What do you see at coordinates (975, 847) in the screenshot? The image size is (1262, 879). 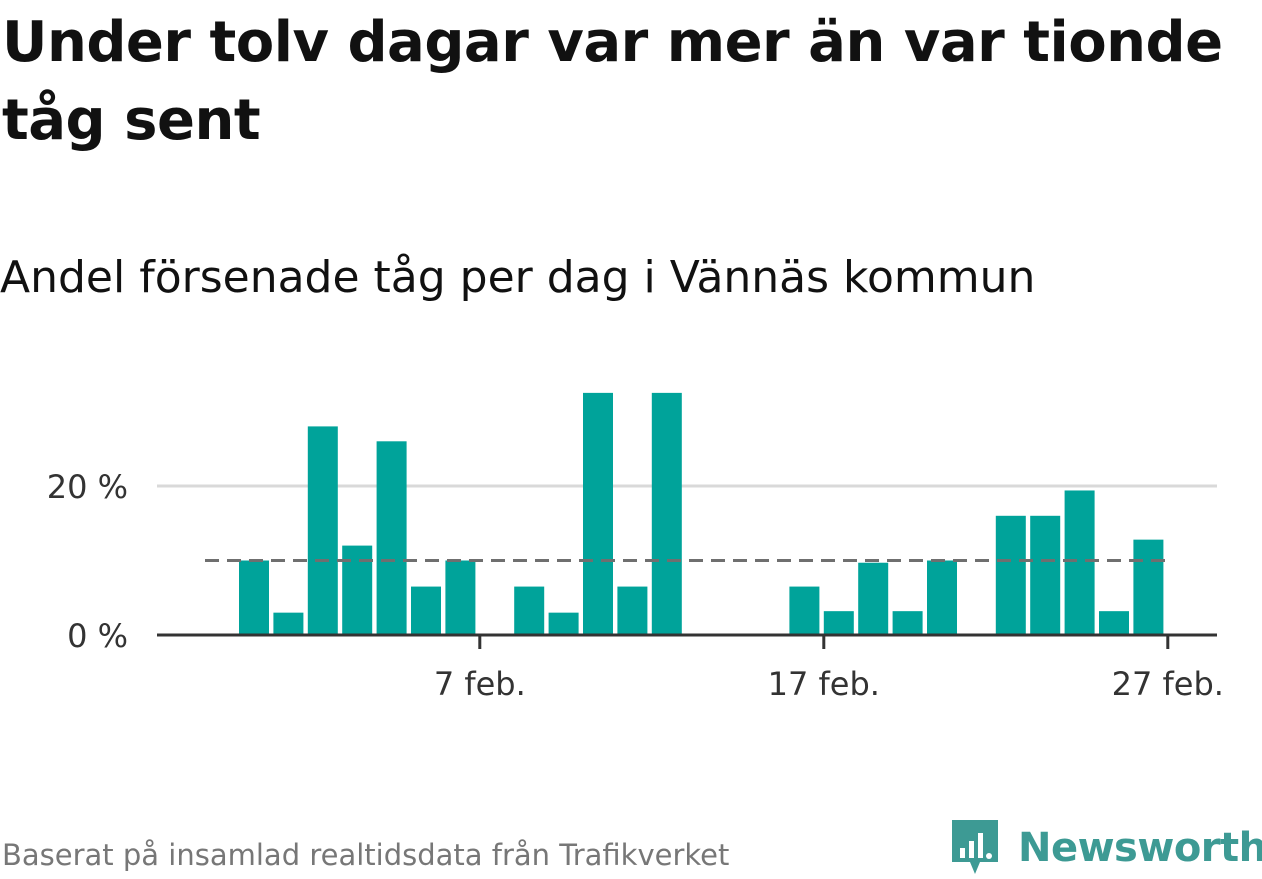 I see `bar-chart-badge-icon` at bounding box center [975, 847].